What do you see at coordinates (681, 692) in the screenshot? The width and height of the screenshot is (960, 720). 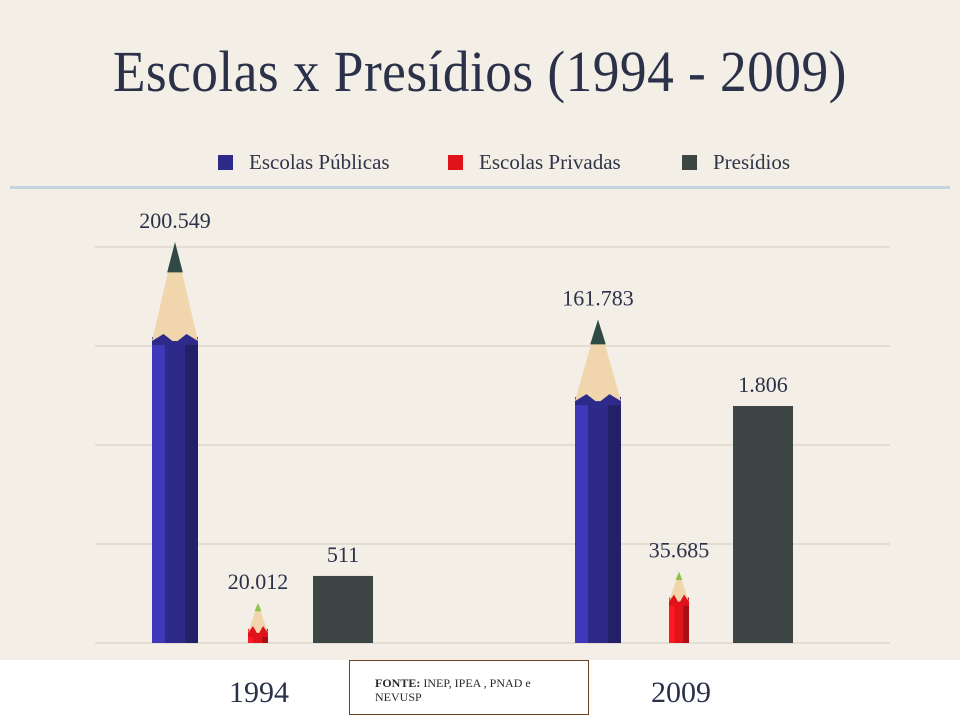 I see `x-tick-label-2009: 2009` at bounding box center [681, 692].